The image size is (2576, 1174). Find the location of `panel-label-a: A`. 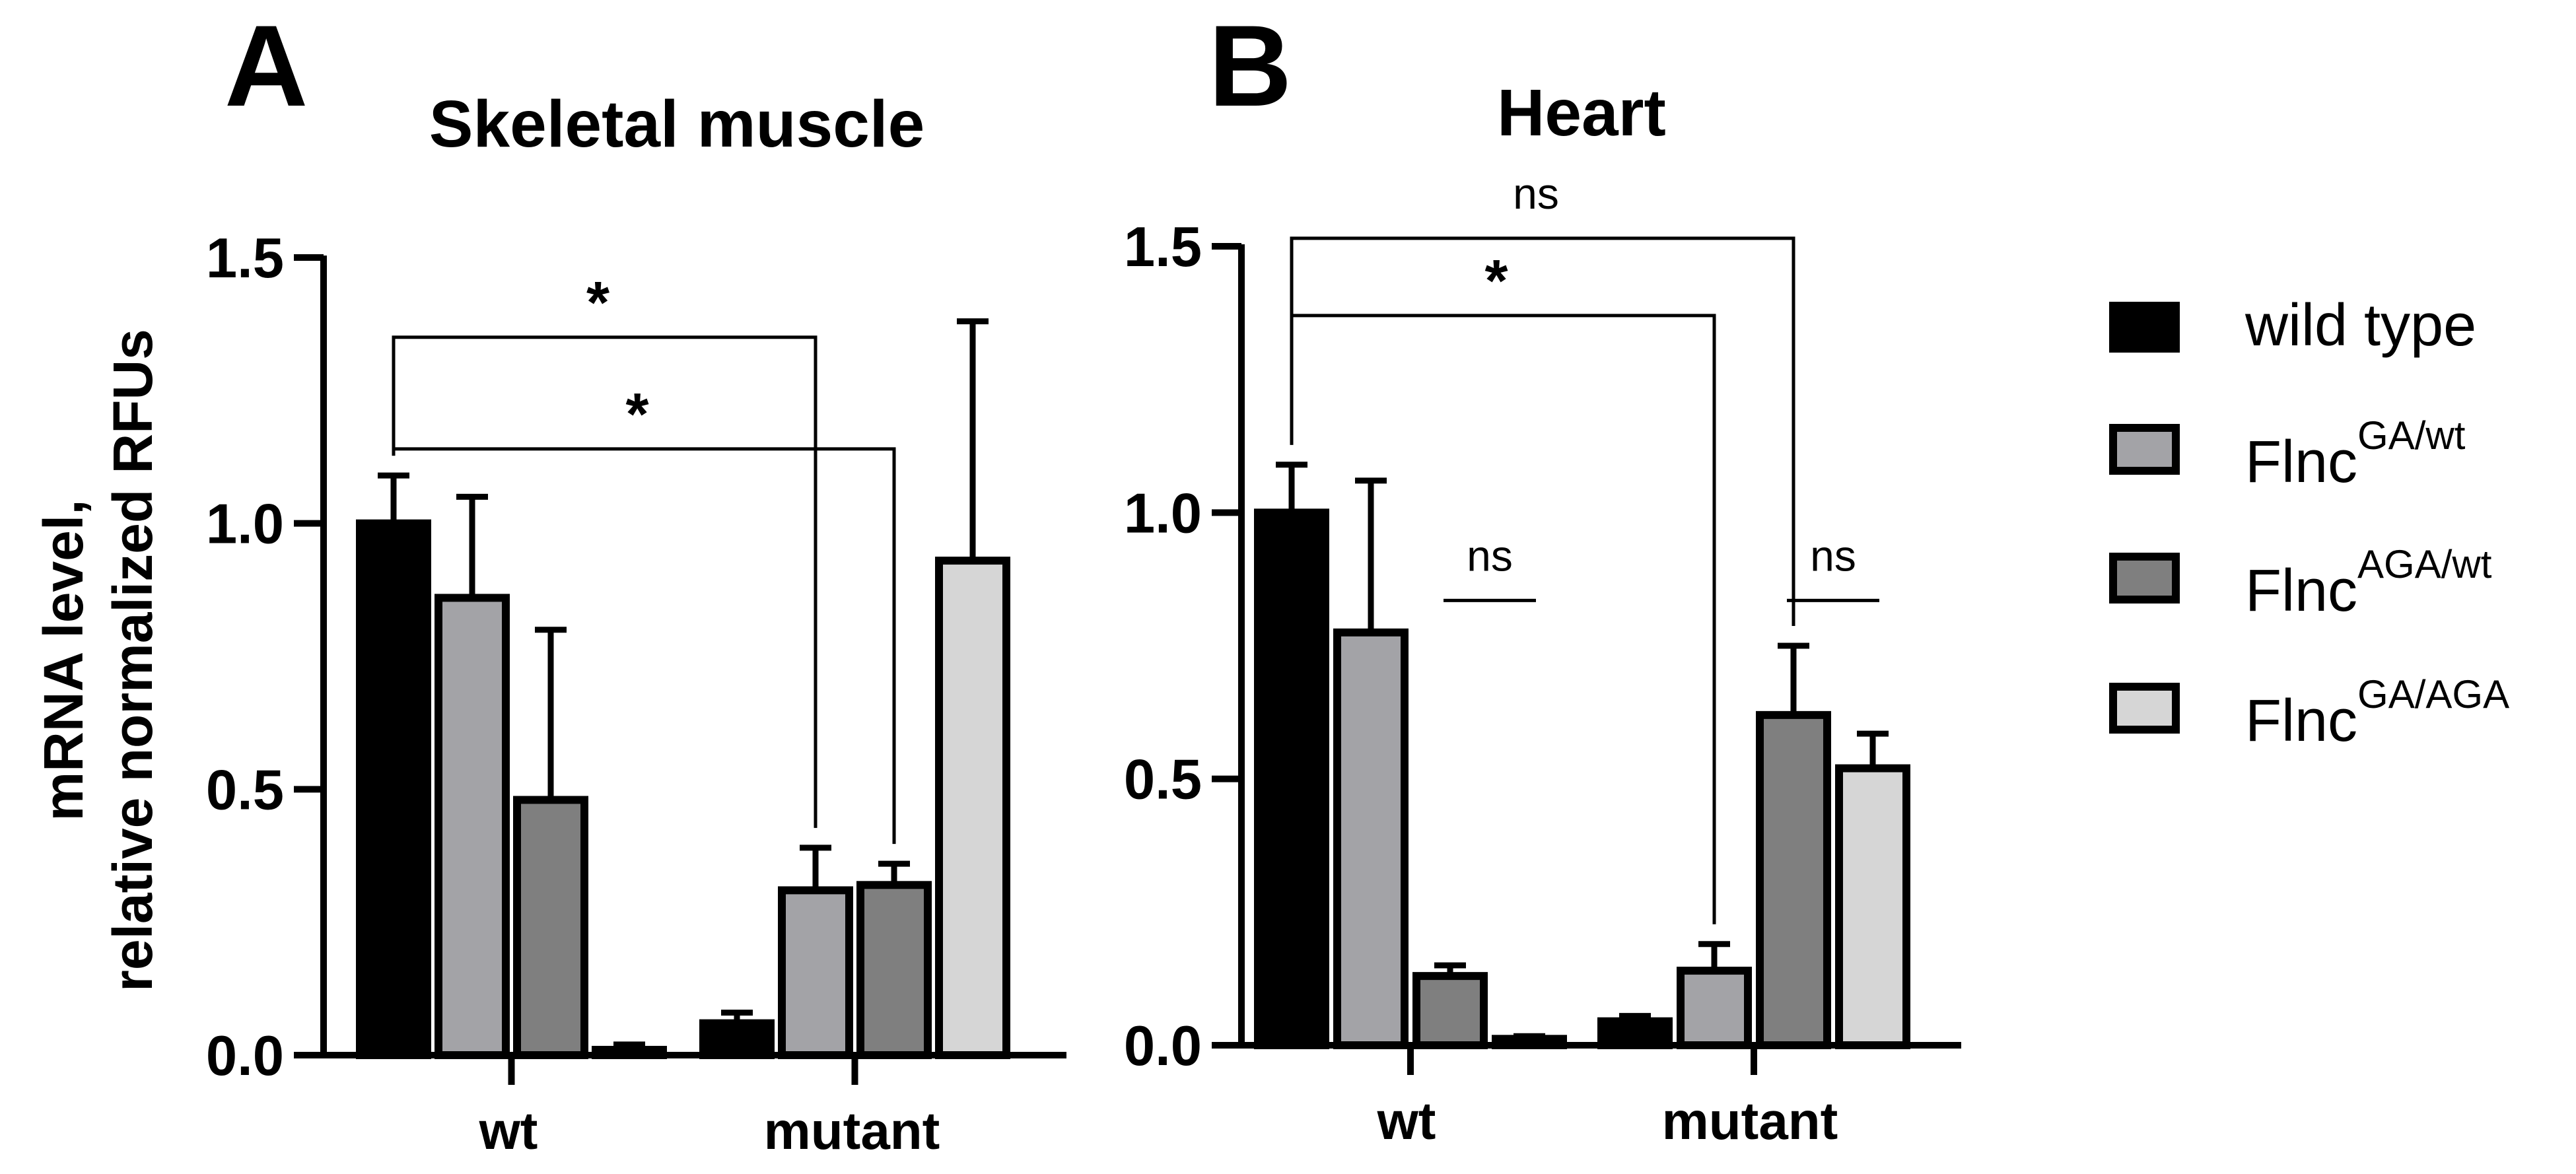

panel-label-a: A is located at coordinates (267, 66).